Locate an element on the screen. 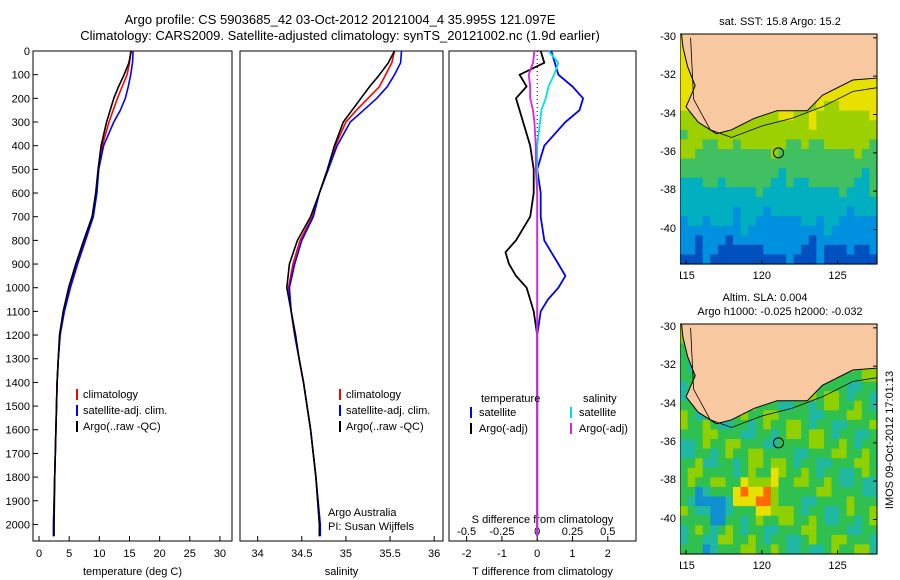  x2-axis-label: S difference from climatology is located at coordinates (543, 520).